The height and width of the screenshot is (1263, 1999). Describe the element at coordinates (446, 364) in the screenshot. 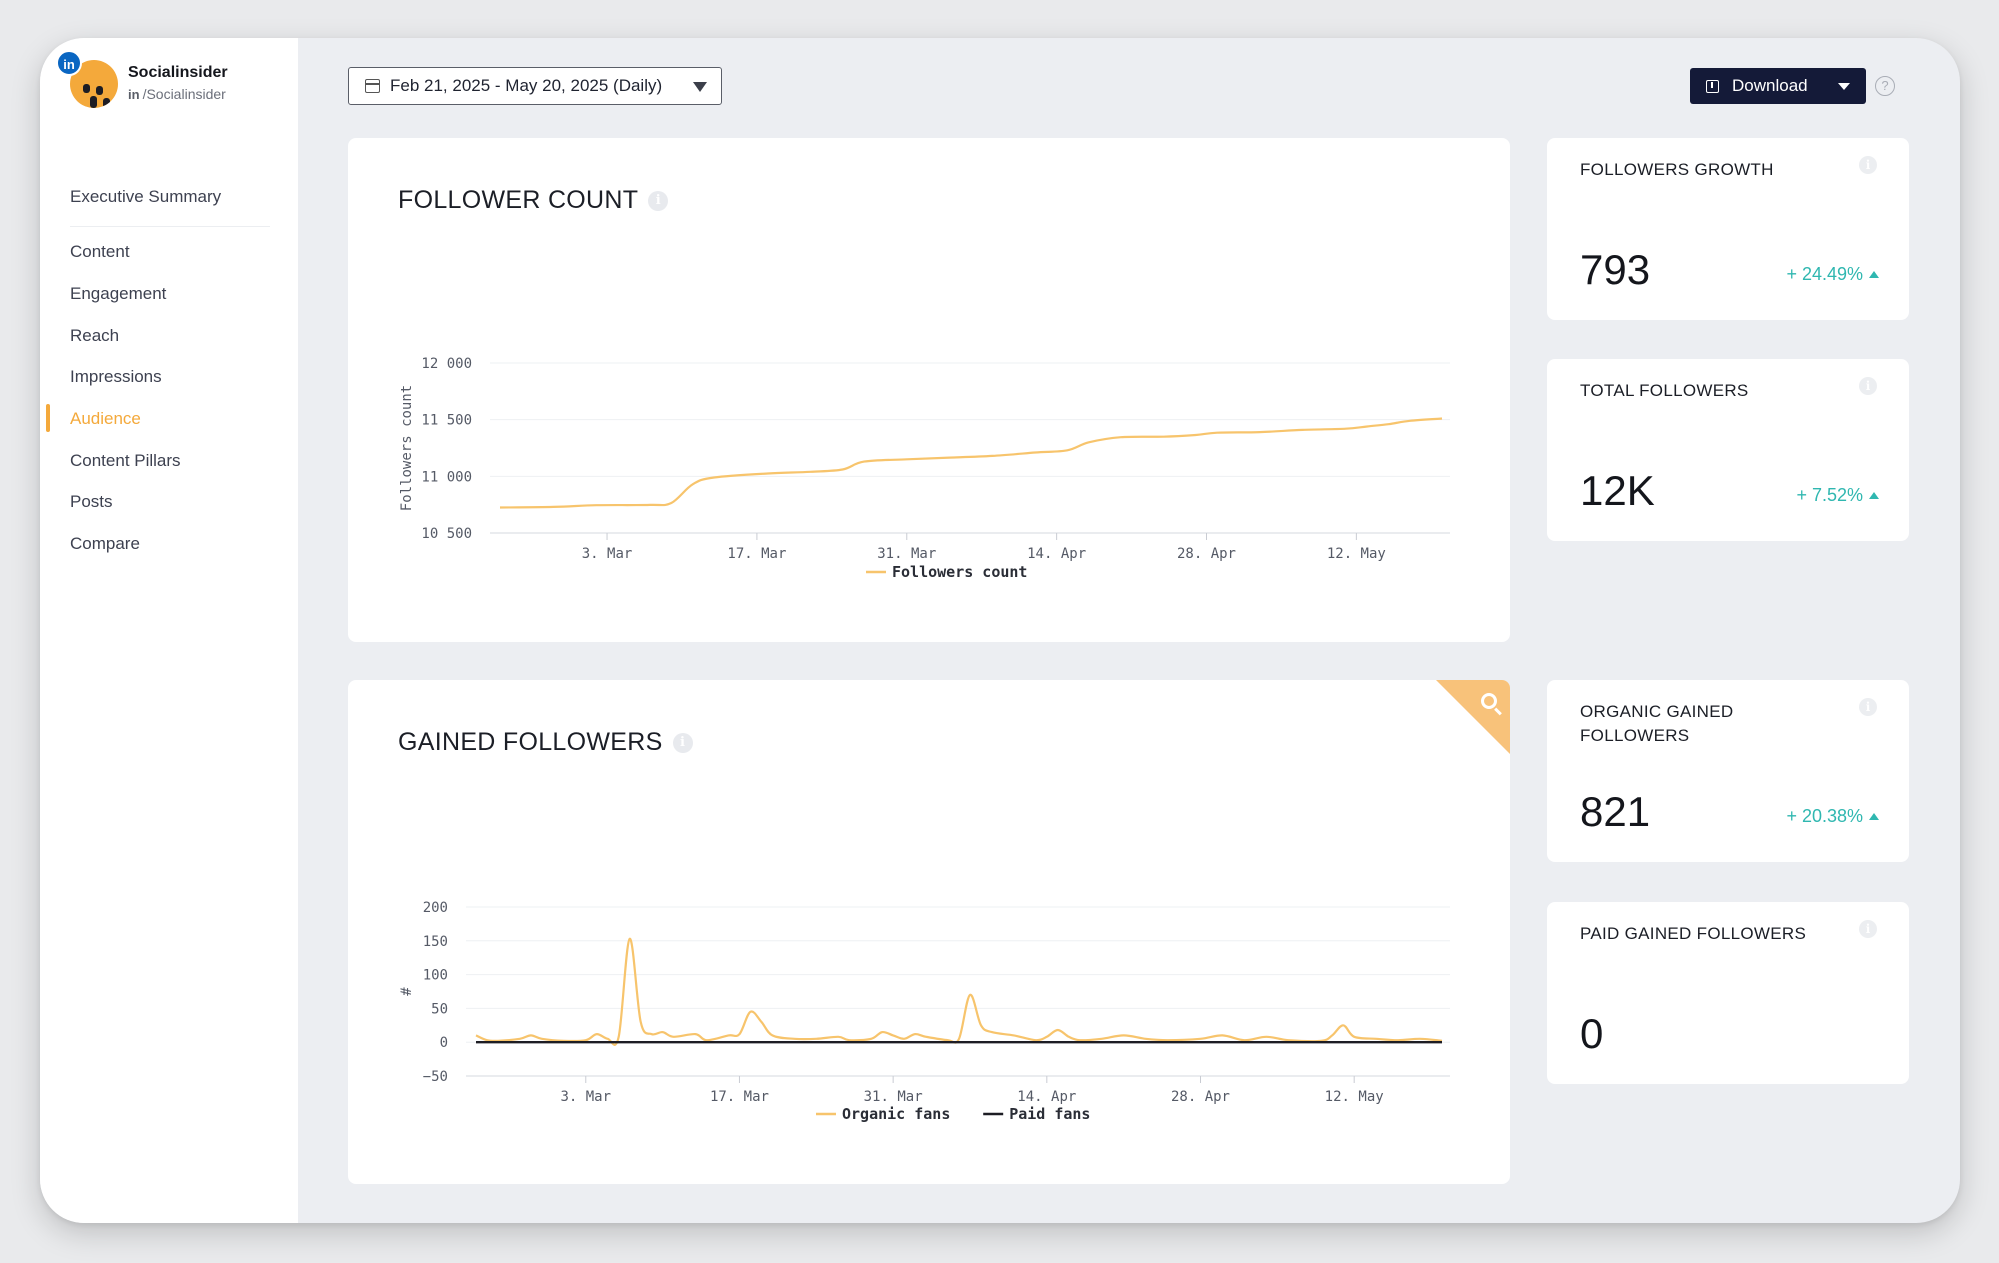

I see `y-tick-label: 12 000` at that location.